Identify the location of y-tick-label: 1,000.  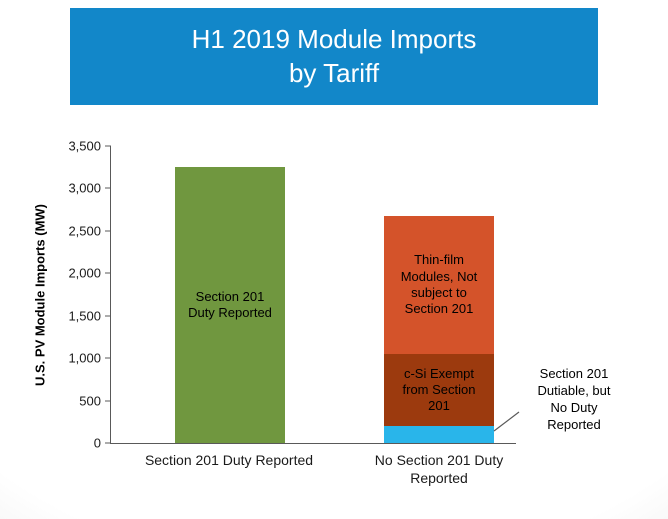
(84, 358).